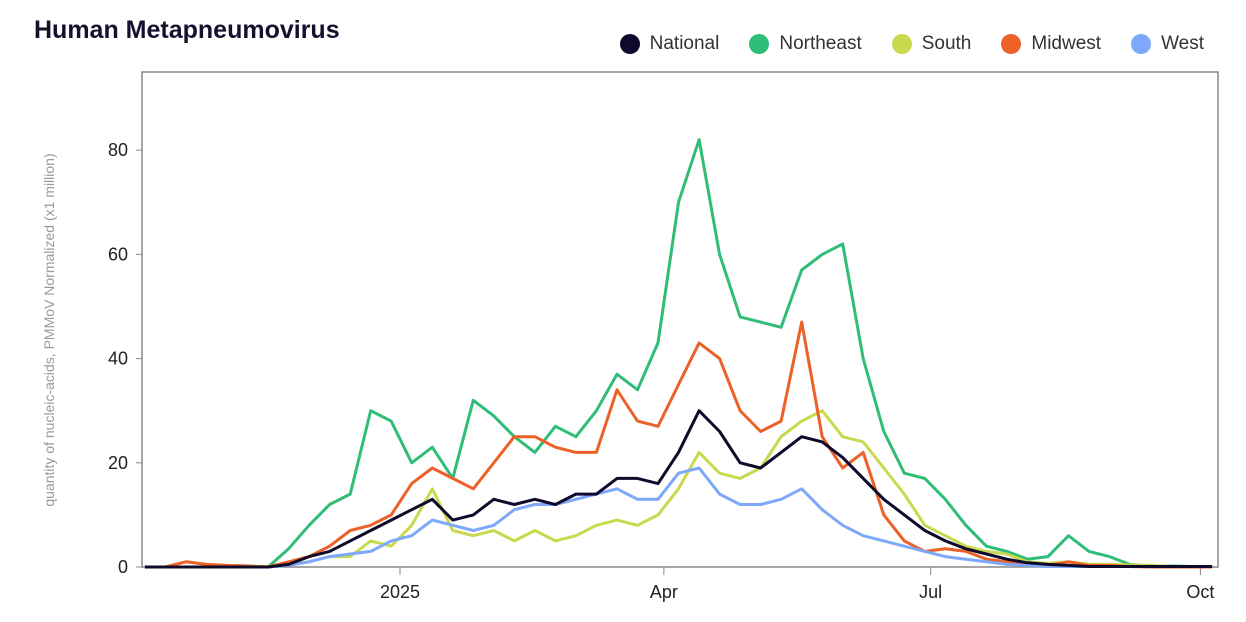 The width and height of the screenshot is (1246, 622). Describe the element at coordinates (118, 463) in the screenshot. I see `y-tick-label: 20` at that location.